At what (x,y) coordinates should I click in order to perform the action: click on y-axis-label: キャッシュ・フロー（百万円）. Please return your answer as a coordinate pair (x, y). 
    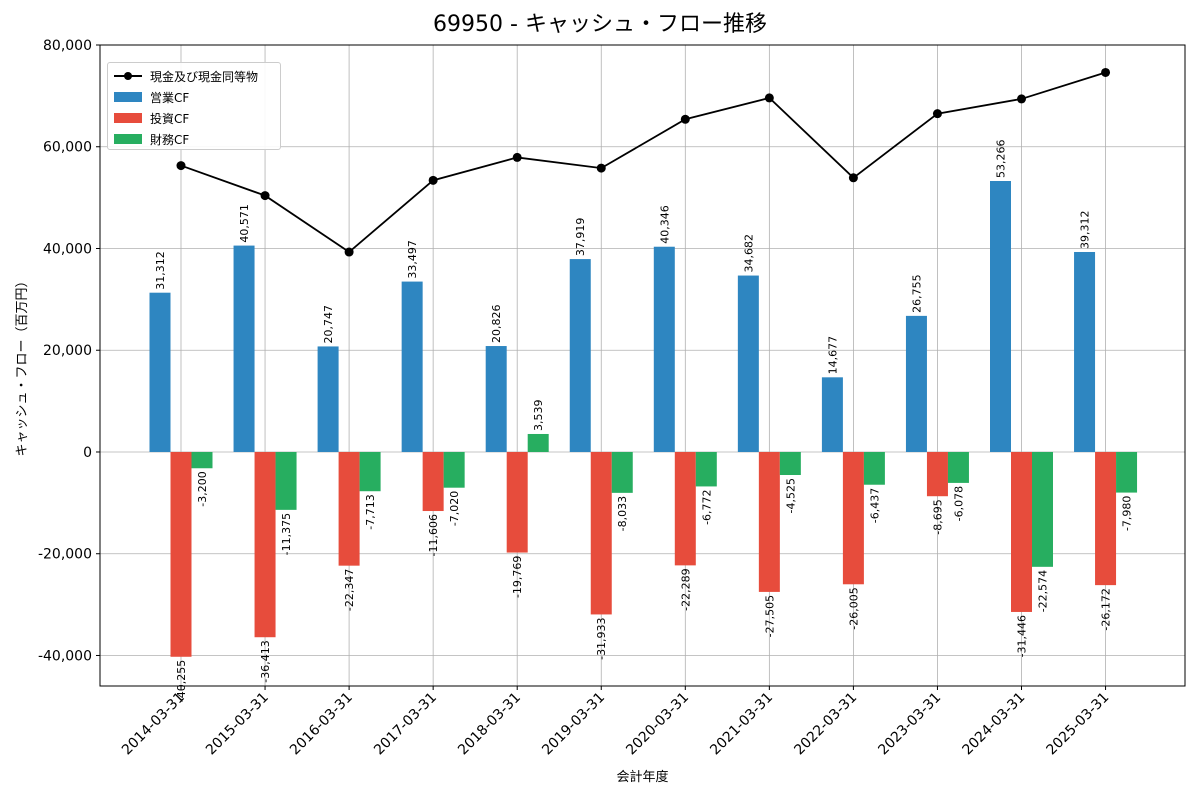
    Looking at the image, I should click on (22, 365).